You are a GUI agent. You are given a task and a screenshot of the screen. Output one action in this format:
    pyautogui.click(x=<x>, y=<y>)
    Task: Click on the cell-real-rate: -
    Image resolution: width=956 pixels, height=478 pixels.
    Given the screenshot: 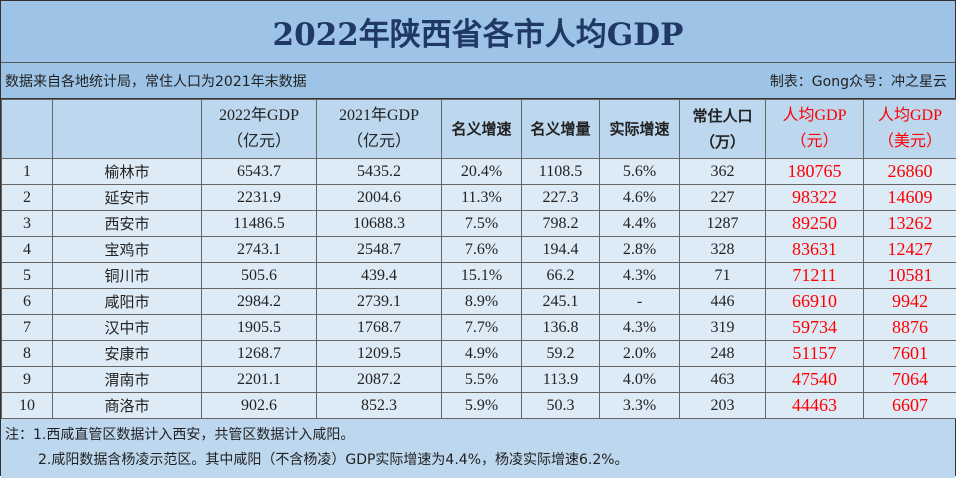 What is the action you would take?
    pyautogui.click(x=640, y=302)
    